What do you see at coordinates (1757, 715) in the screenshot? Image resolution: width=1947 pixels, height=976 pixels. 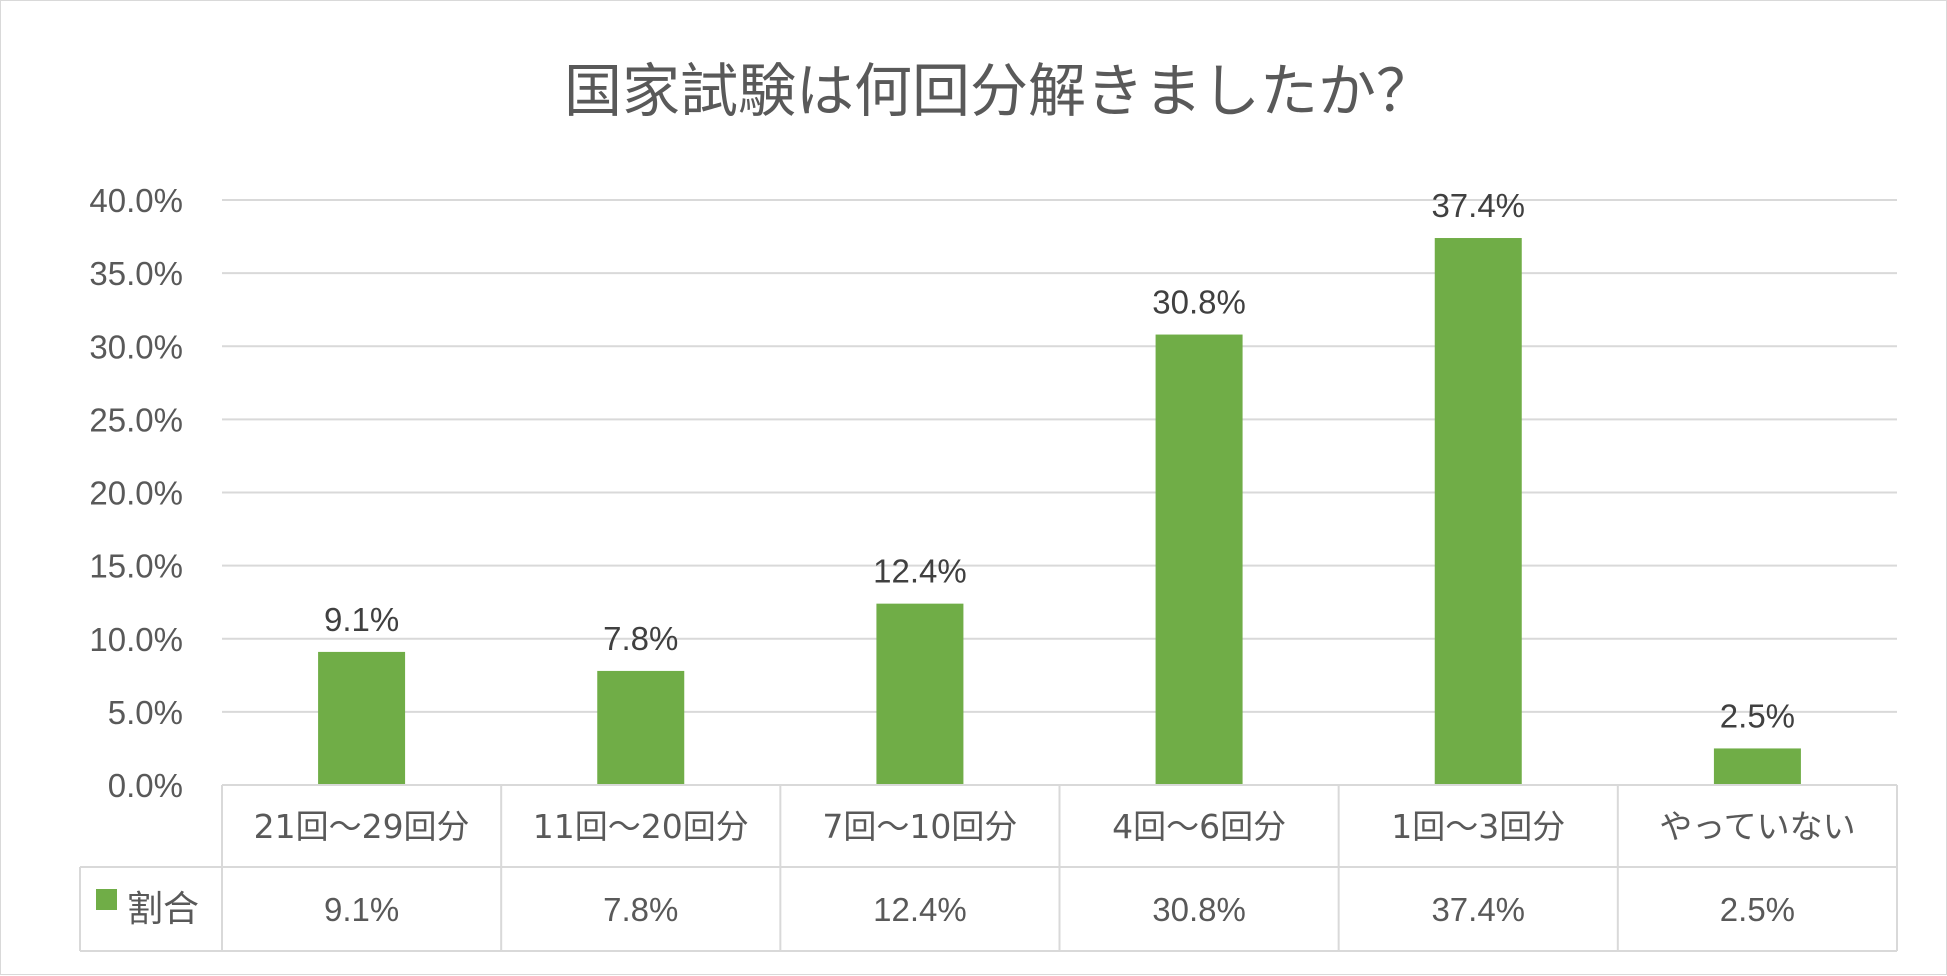 I see `bar-data-label: 2.5%` at bounding box center [1757, 715].